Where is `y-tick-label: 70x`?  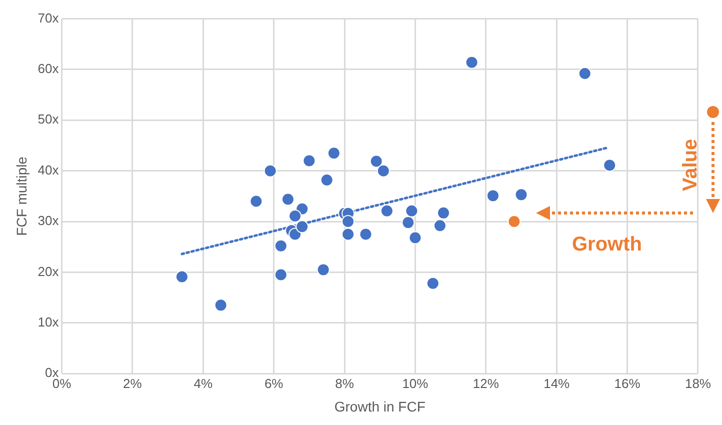 y-tick-label: 70x is located at coordinates (49, 18).